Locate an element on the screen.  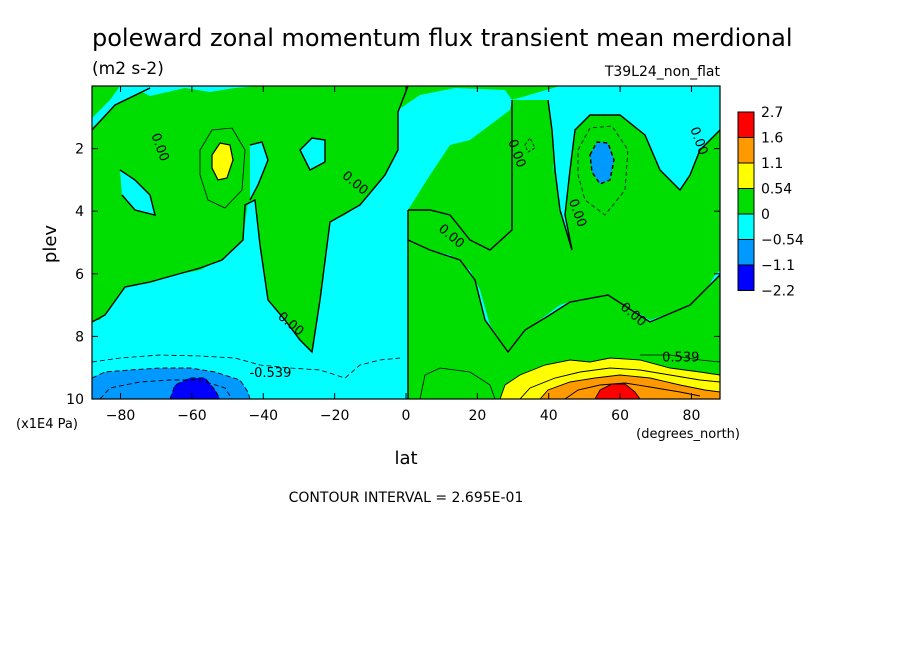
x-tick-label: −80 is located at coordinates (121, 416).